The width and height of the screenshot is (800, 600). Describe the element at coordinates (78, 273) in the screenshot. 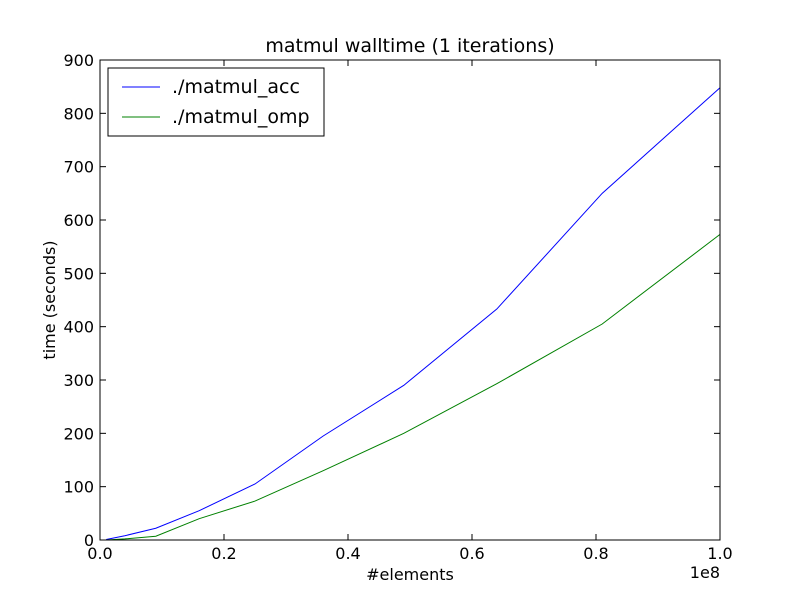

I see `y-tick-label: 500` at that location.